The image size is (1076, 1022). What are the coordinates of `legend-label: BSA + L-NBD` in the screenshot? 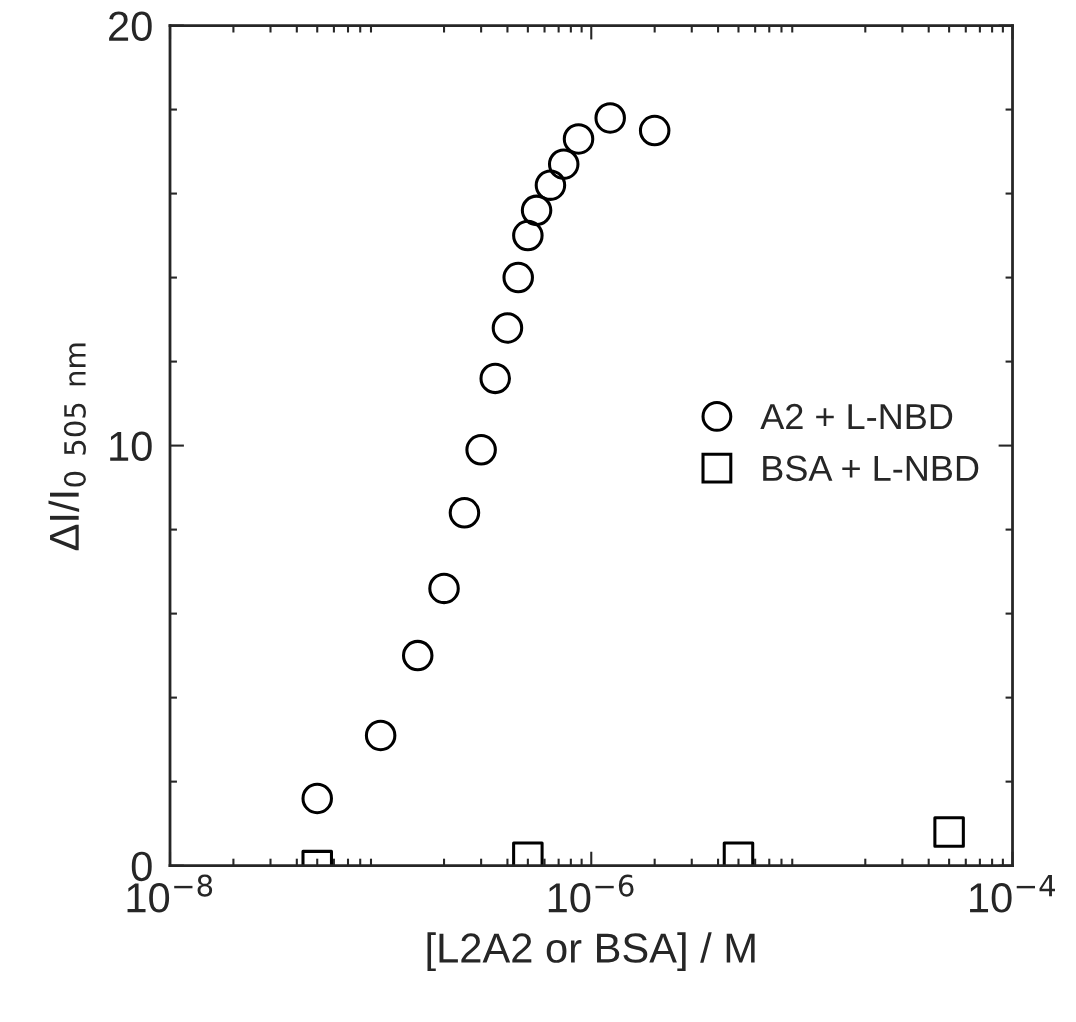 It's located at (871, 468).